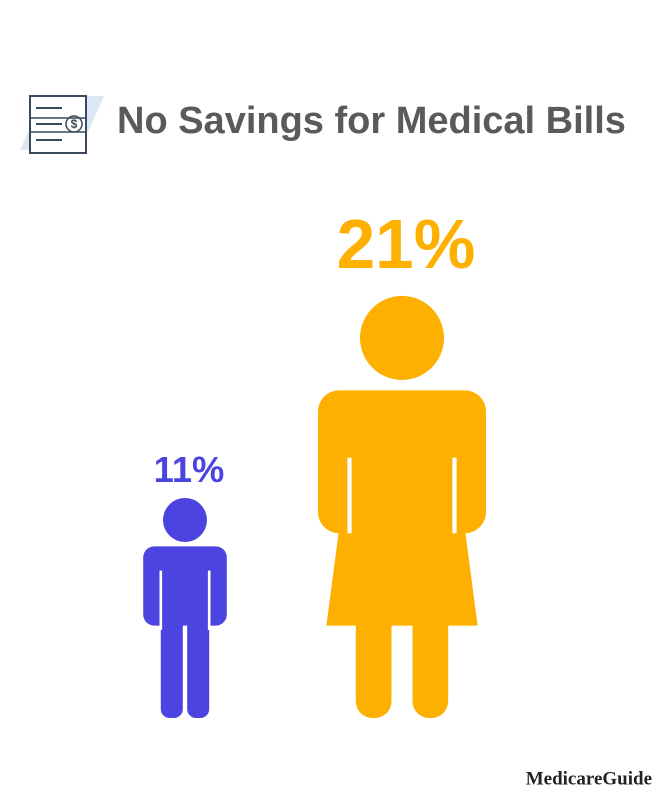  Describe the element at coordinates (589, 778) in the screenshot. I see `source-logo: MedicareGuide` at that location.